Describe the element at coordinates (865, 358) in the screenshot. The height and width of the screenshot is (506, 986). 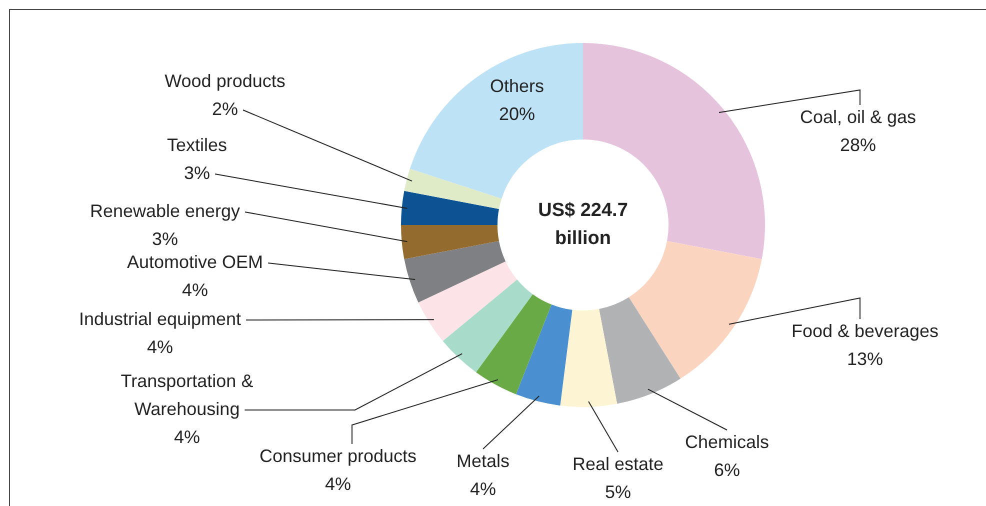
I see `data-label: 13%` at that location.